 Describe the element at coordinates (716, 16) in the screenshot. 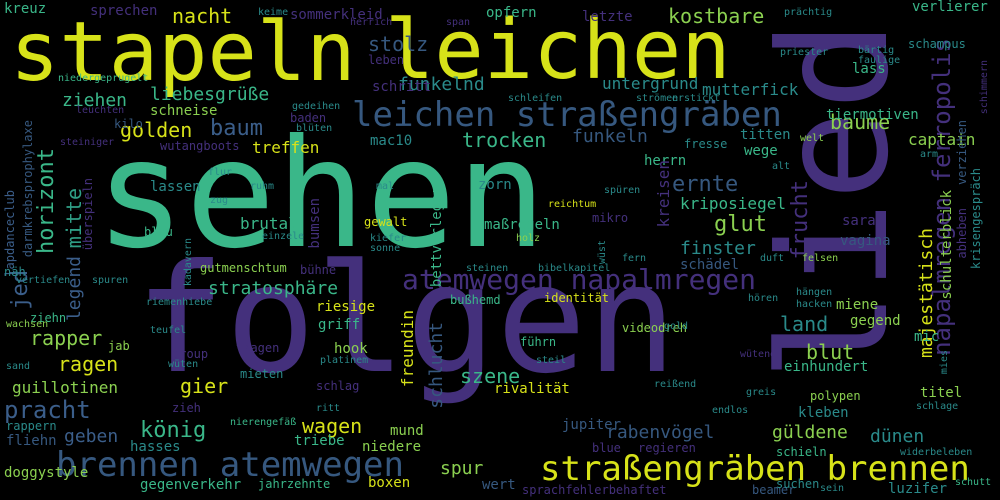

I see `word: kostbare` at that location.